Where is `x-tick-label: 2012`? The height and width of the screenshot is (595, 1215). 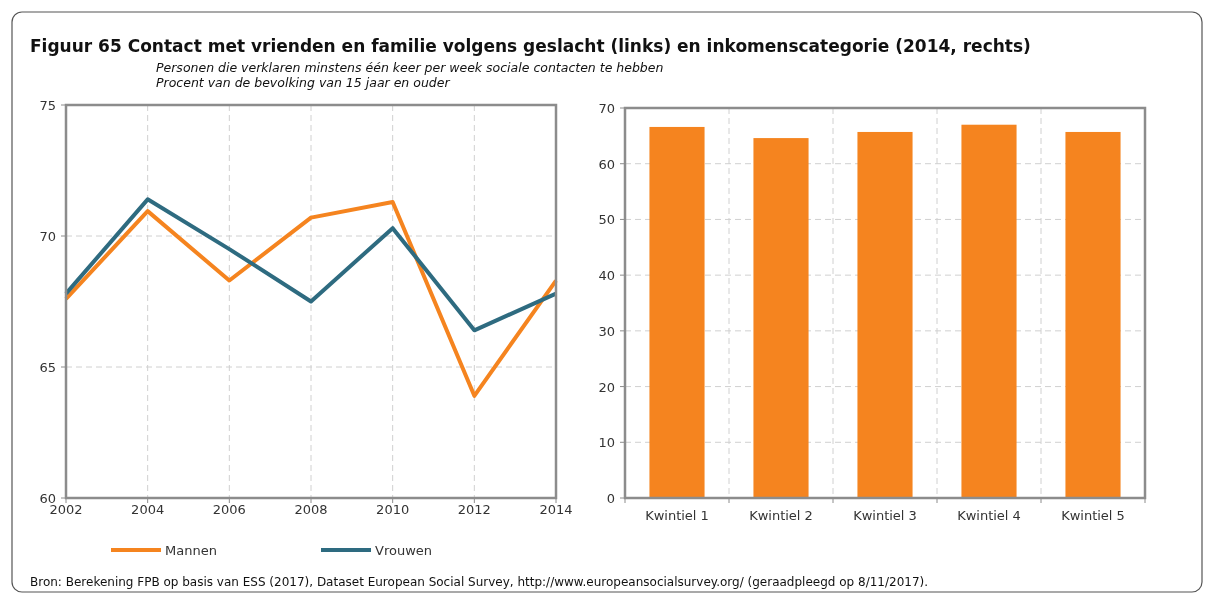 x-tick-label: 2012 is located at coordinates (474, 509).